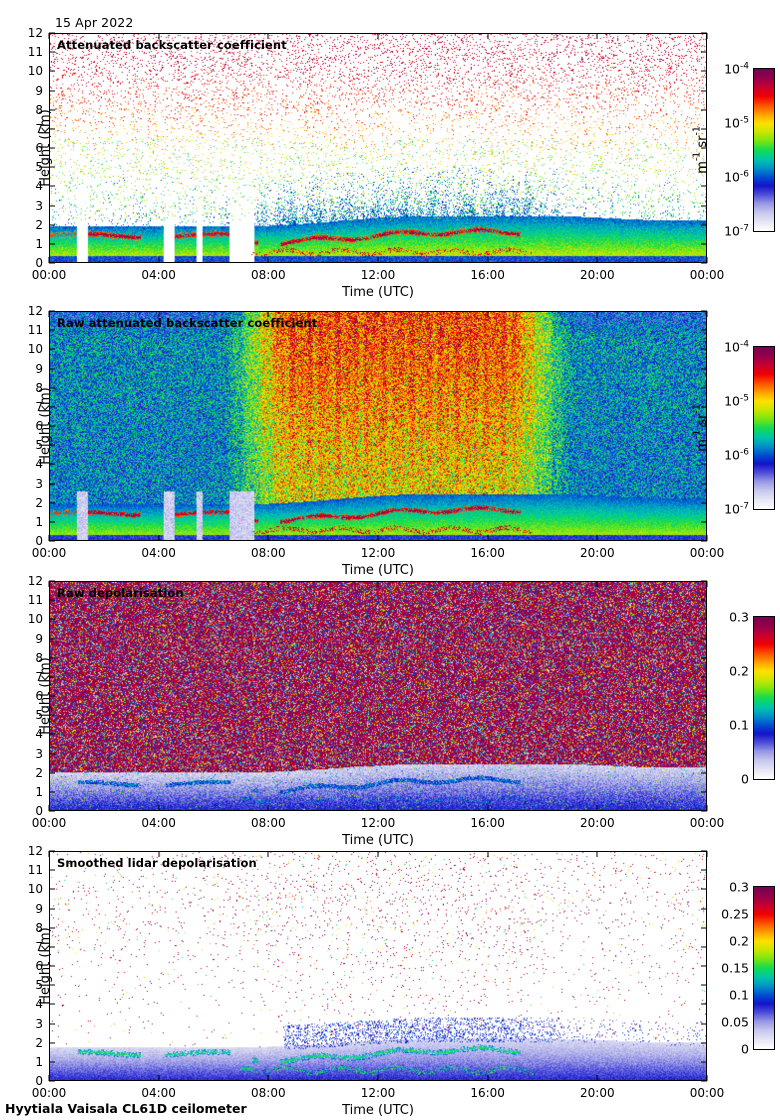  What do you see at coordinates (39, 791) in the screenshot?
I see `y-tick-label: 1` at bounding box center [39, 791].